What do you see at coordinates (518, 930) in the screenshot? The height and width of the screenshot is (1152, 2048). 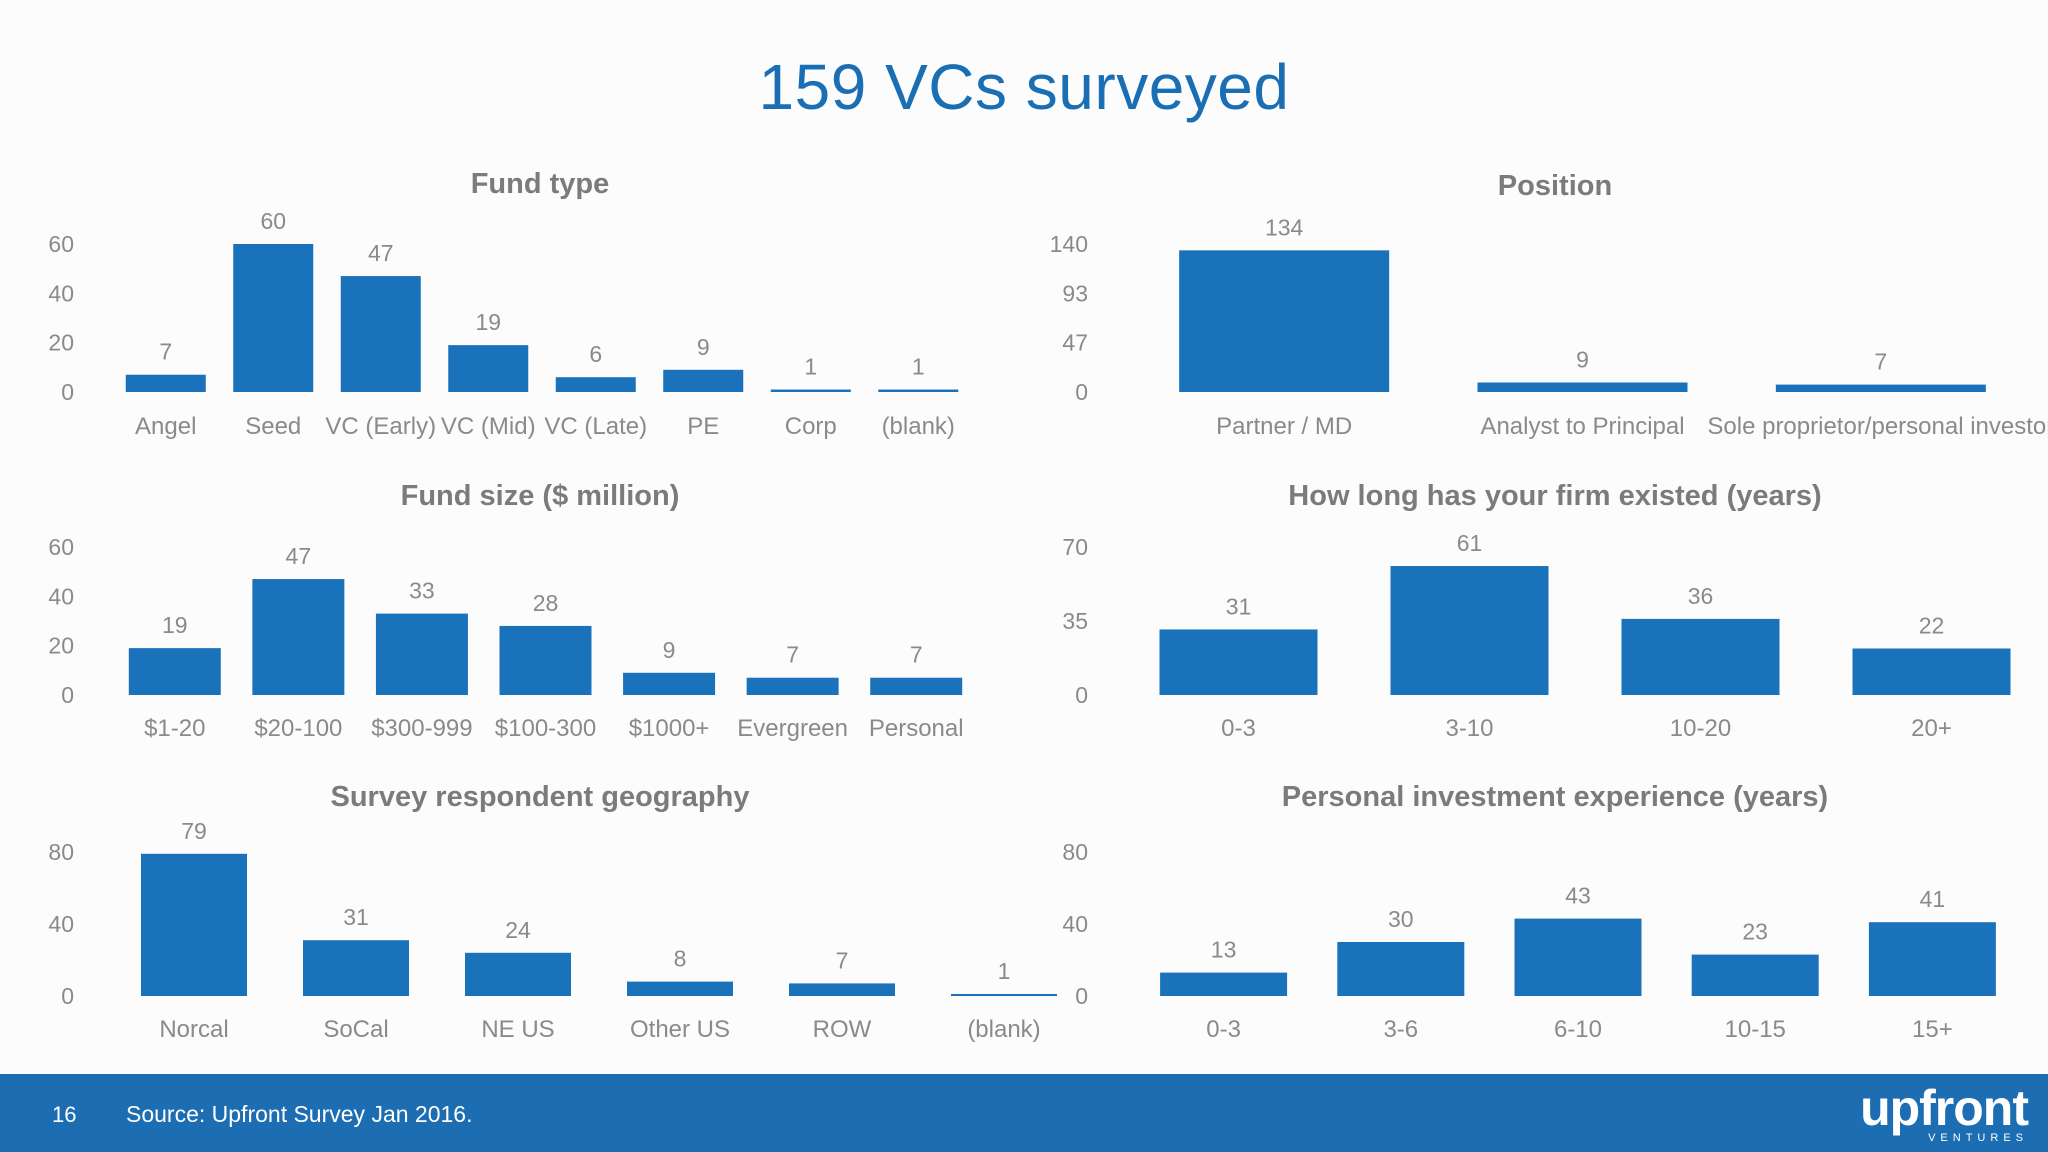 I see `data-label: 24` at bounding box center [518, 930].